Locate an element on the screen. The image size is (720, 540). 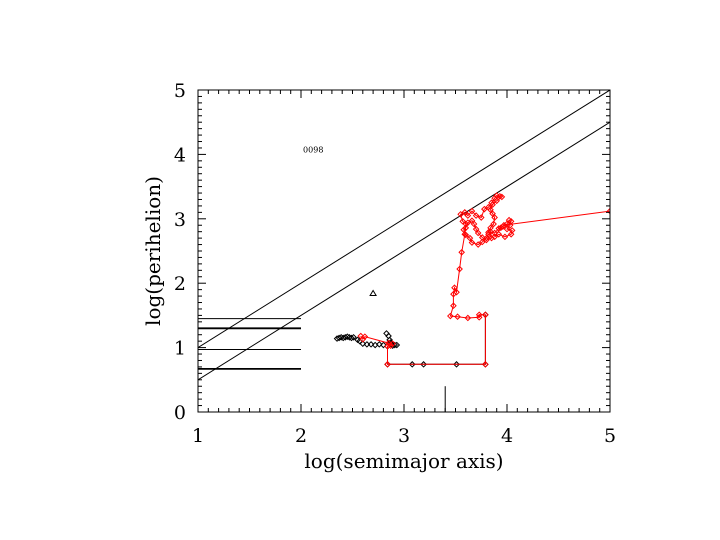
data-series is located at coordinates (471, 280).